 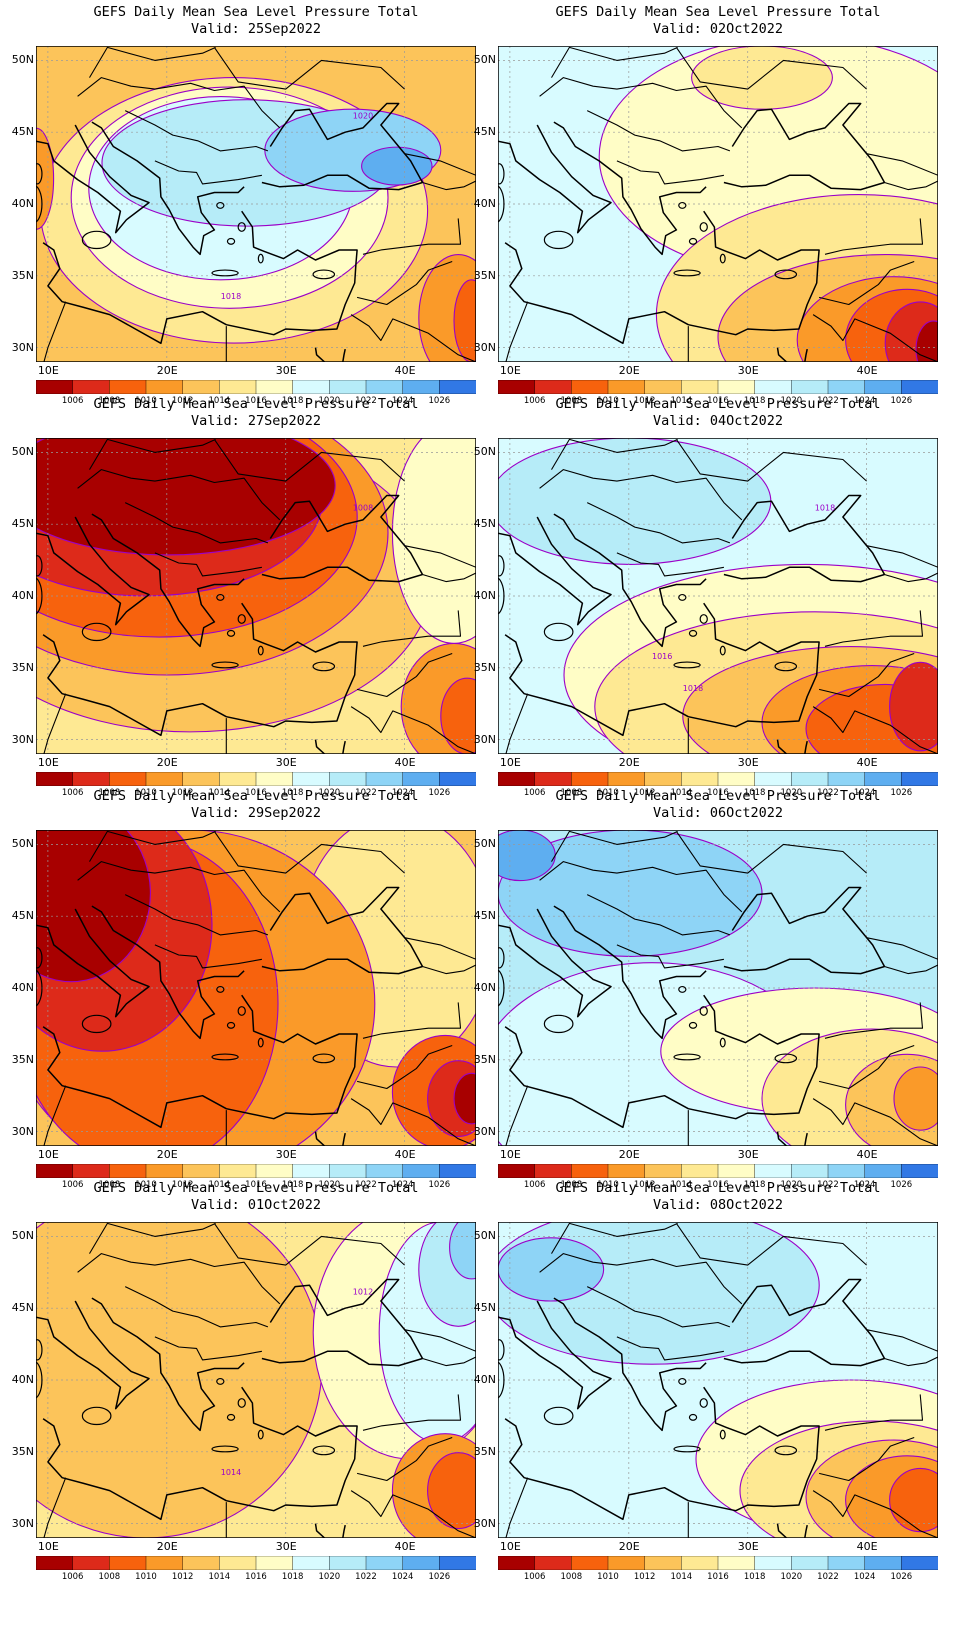 I want to click on colorbar-label: 1016, so click(x=718, y=1185).